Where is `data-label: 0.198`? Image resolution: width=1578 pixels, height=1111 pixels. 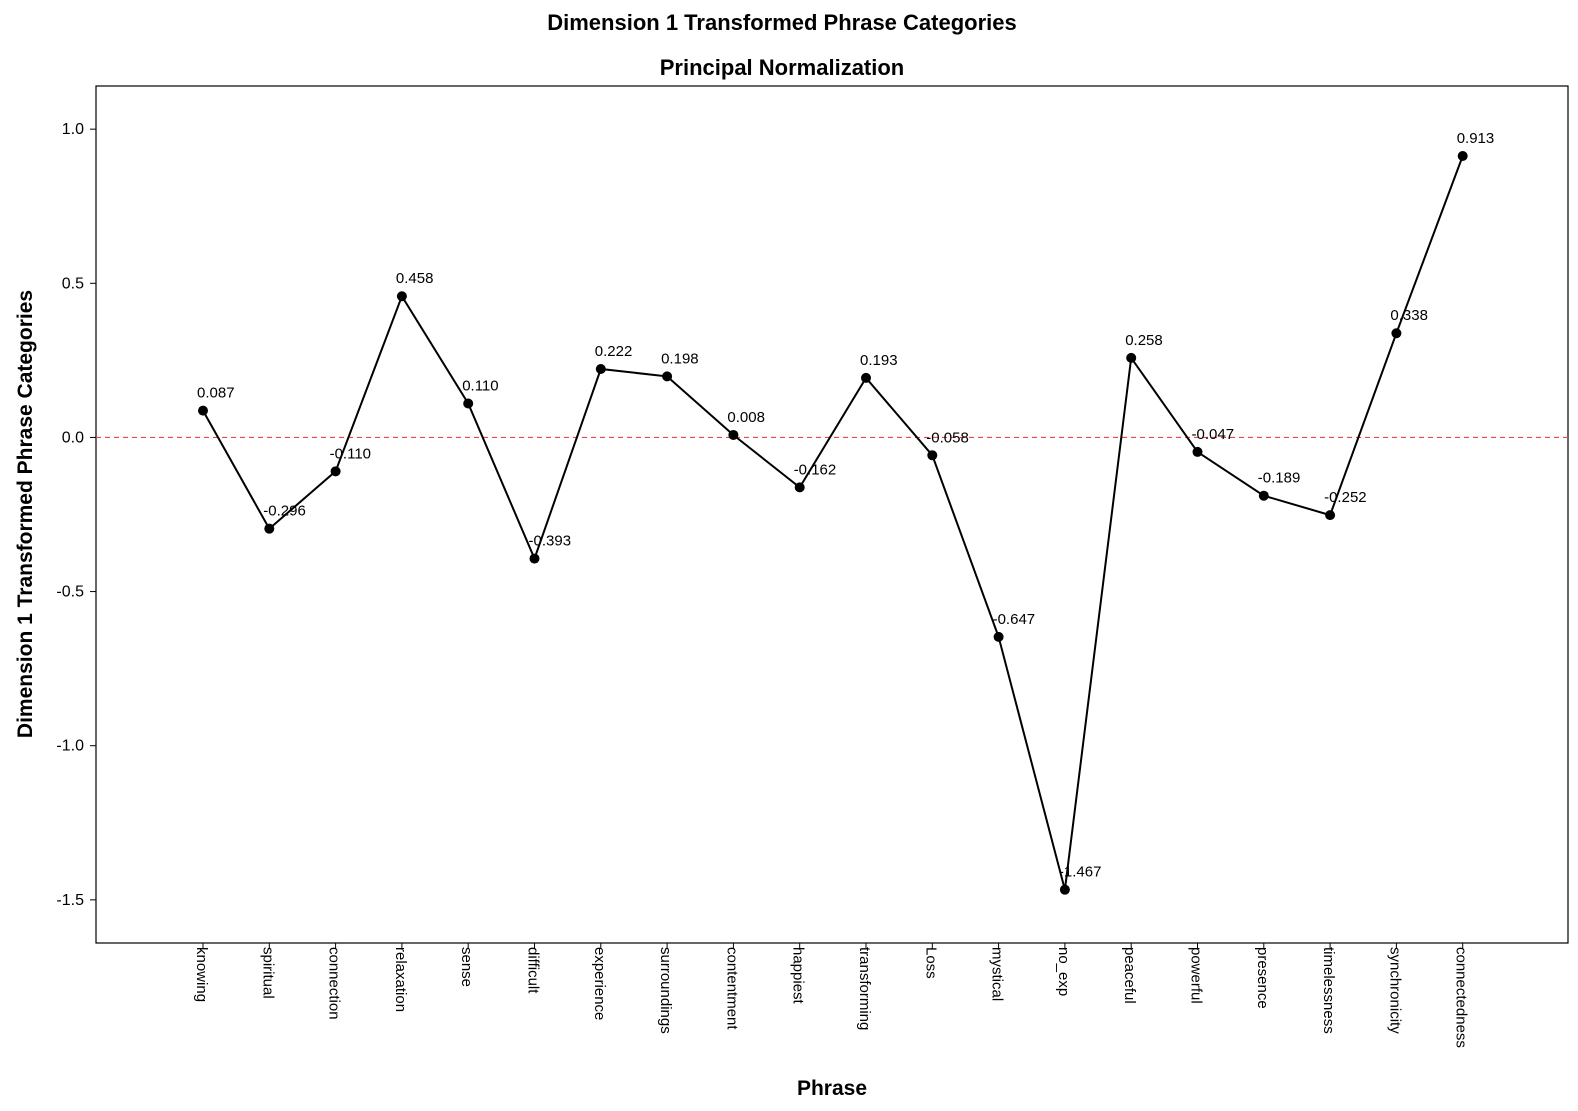
data-label: 0.198 is located at coordinates (680, 358).